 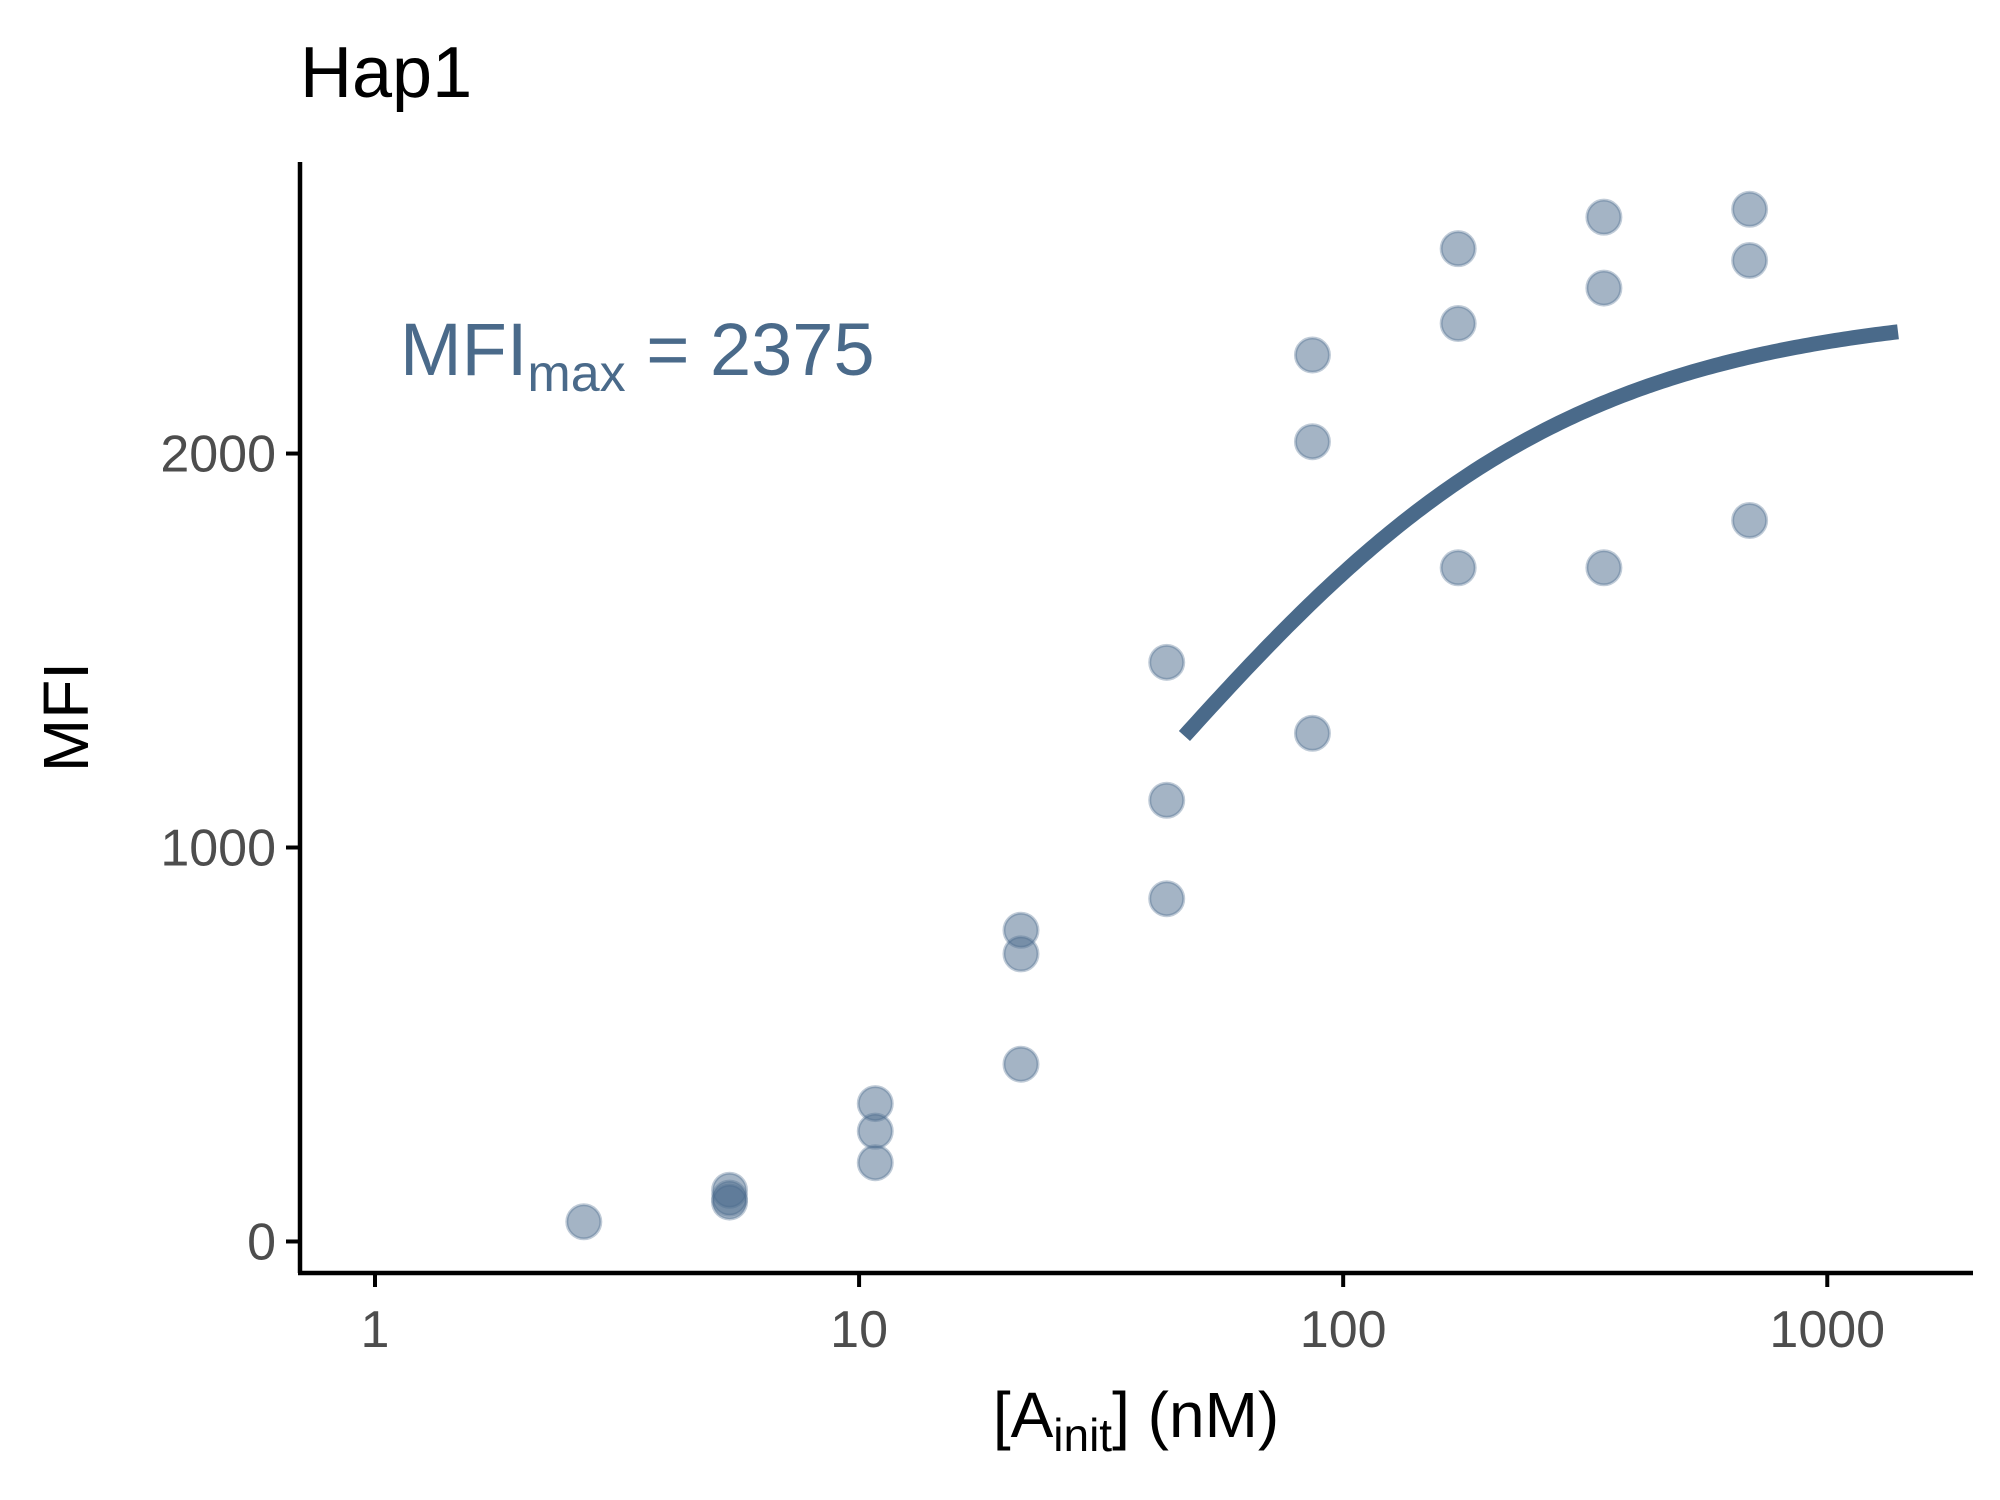 What do you see at coordinates (218, 455) in the screenshot?
I see `y-tick-label: 2000` at bounding box center [218, 455].